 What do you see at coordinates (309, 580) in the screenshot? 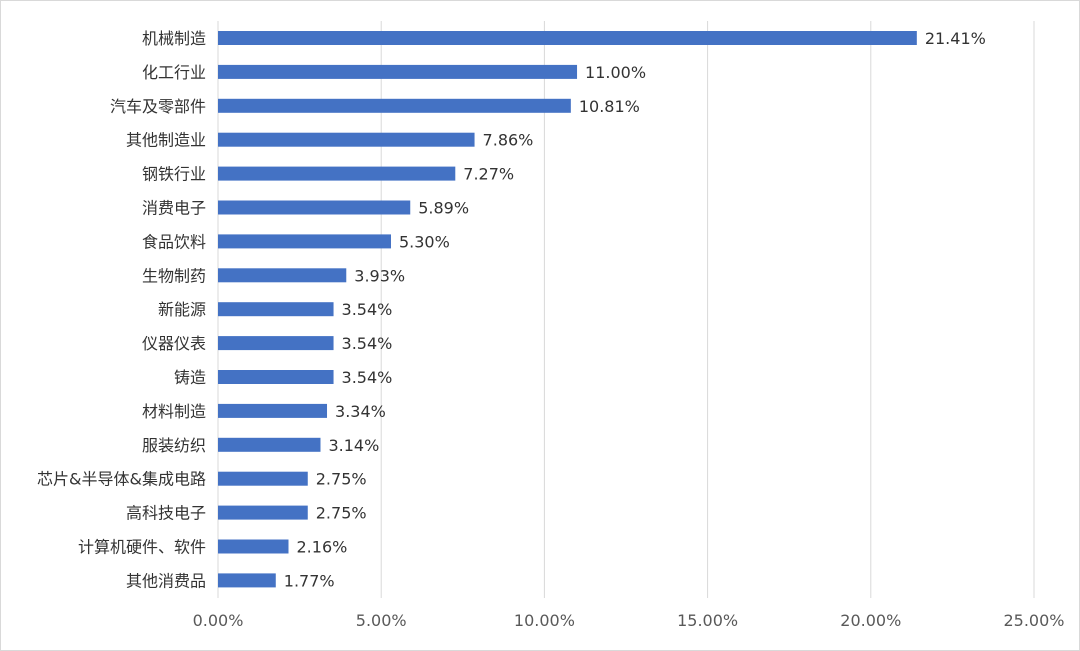
I see `value-label: 1.77%` at bounding box center [309, 580].